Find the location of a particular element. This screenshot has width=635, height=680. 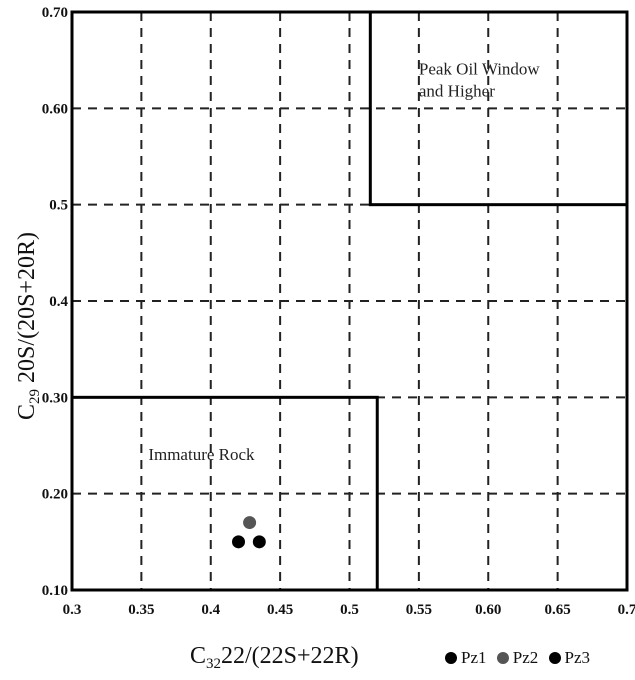

y-tick-label: 0.10 is located at coordinates (55, 591).